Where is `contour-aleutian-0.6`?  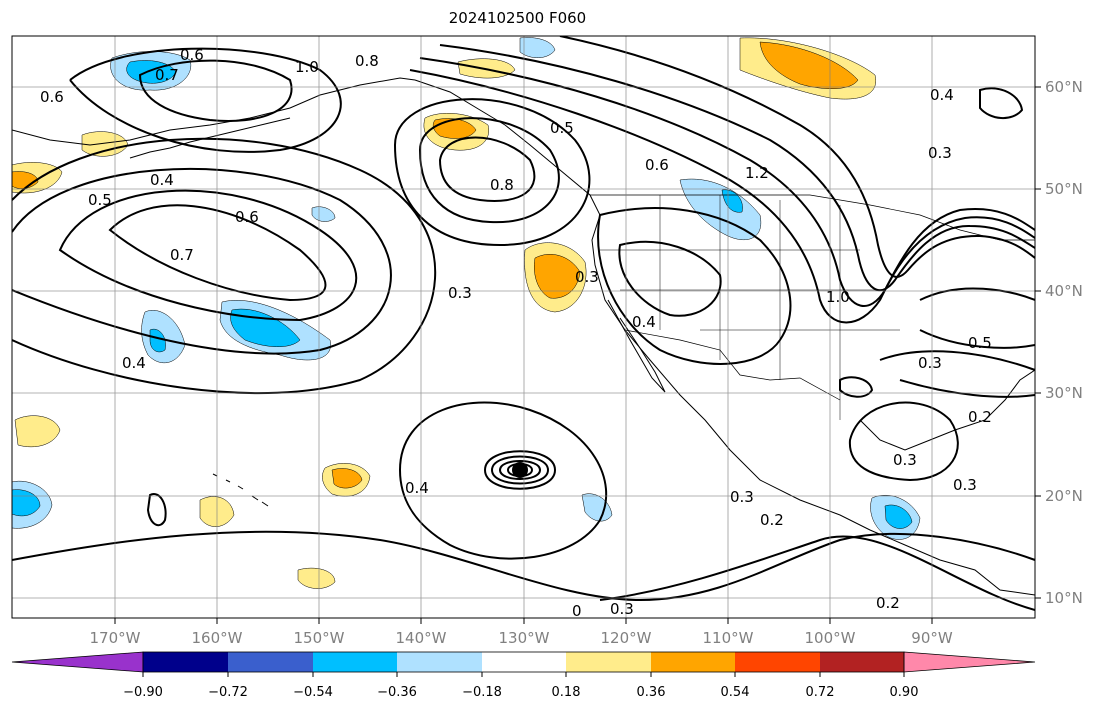 contour-aleutian-0.6 is located at coordinates (205, 100).